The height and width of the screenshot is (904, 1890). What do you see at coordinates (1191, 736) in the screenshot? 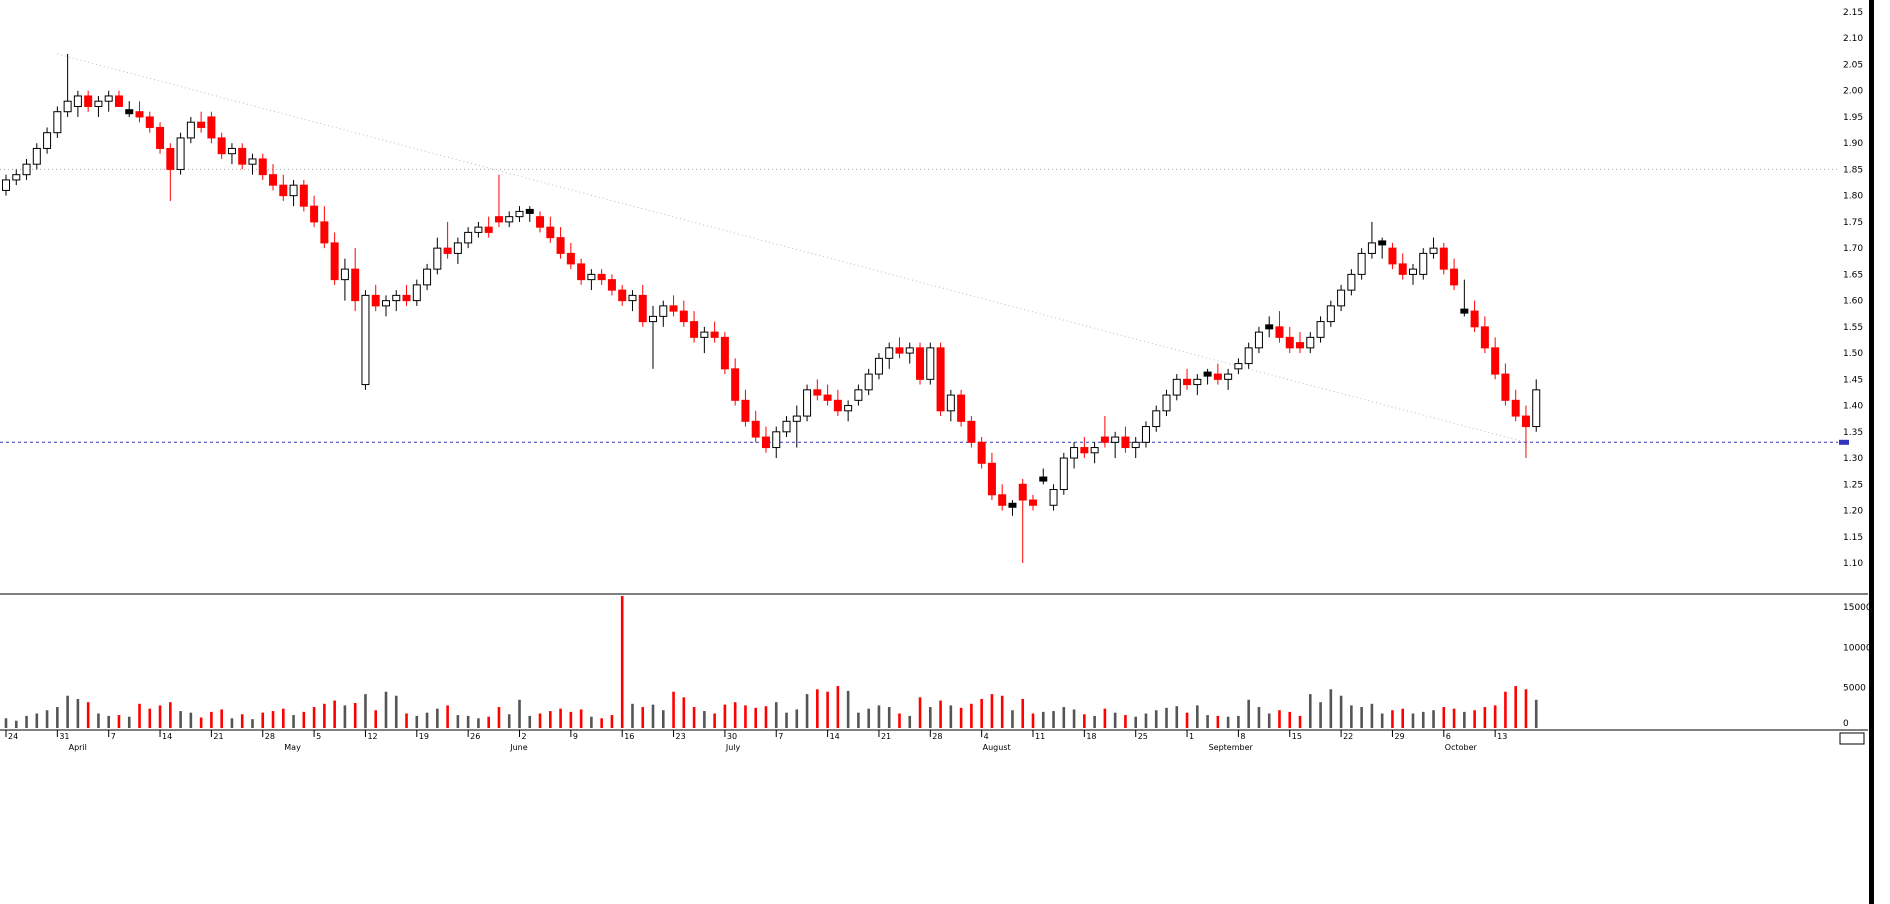
I see `x-axis-tick-label: 1` at bounding box center [1191, 736].